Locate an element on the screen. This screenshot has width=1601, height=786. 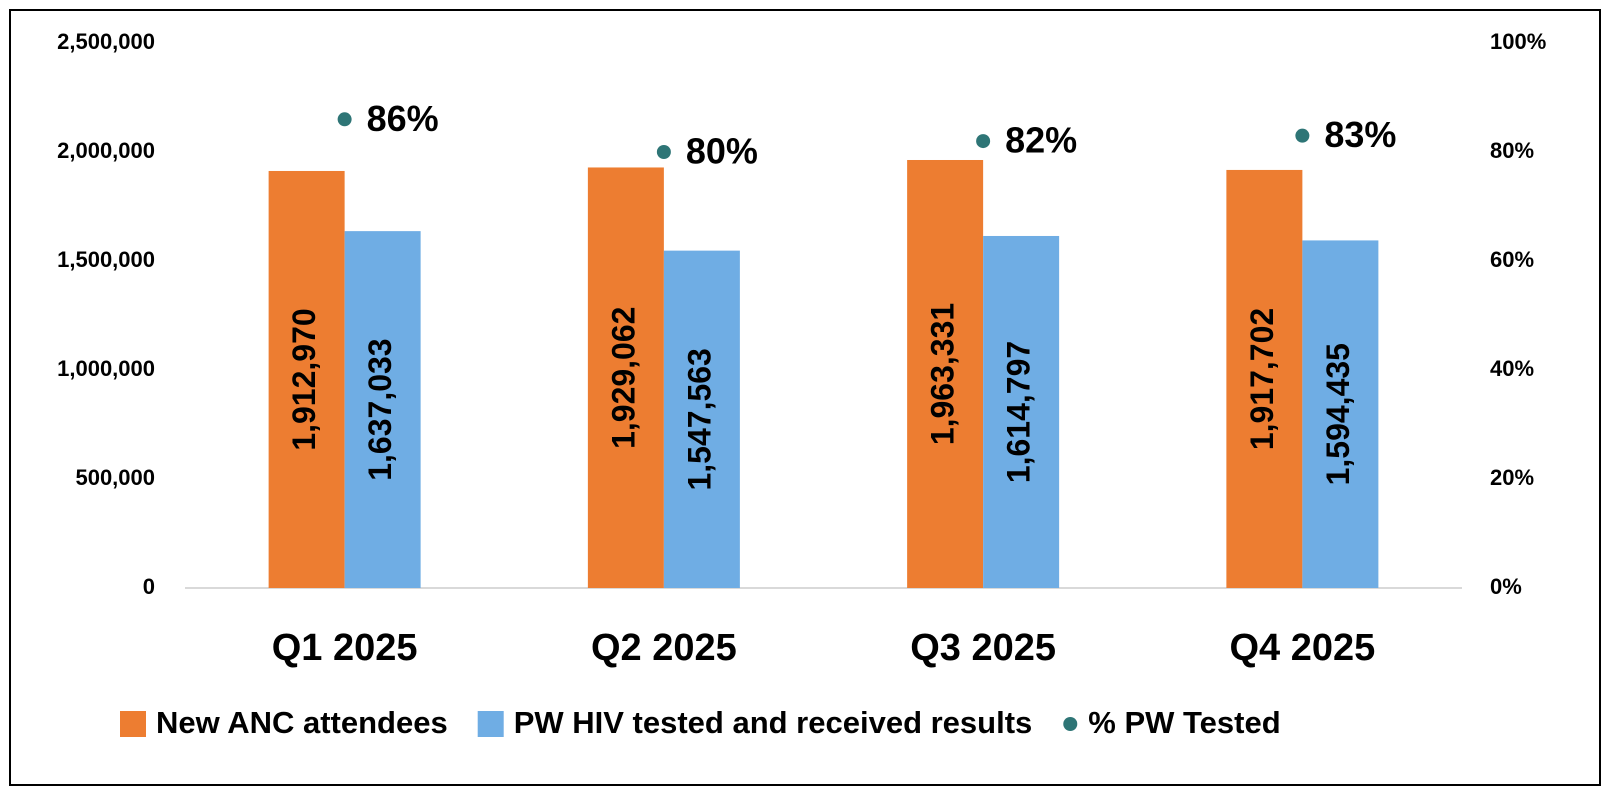
point-value-label: 80% is located at coordinates (722, 151).